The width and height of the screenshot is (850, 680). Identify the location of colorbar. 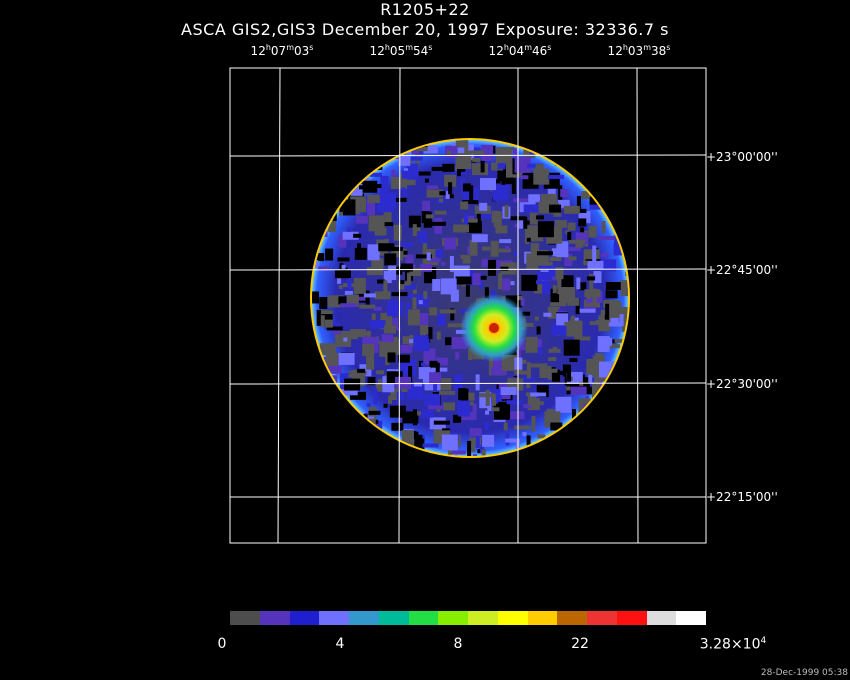
(468, 618).